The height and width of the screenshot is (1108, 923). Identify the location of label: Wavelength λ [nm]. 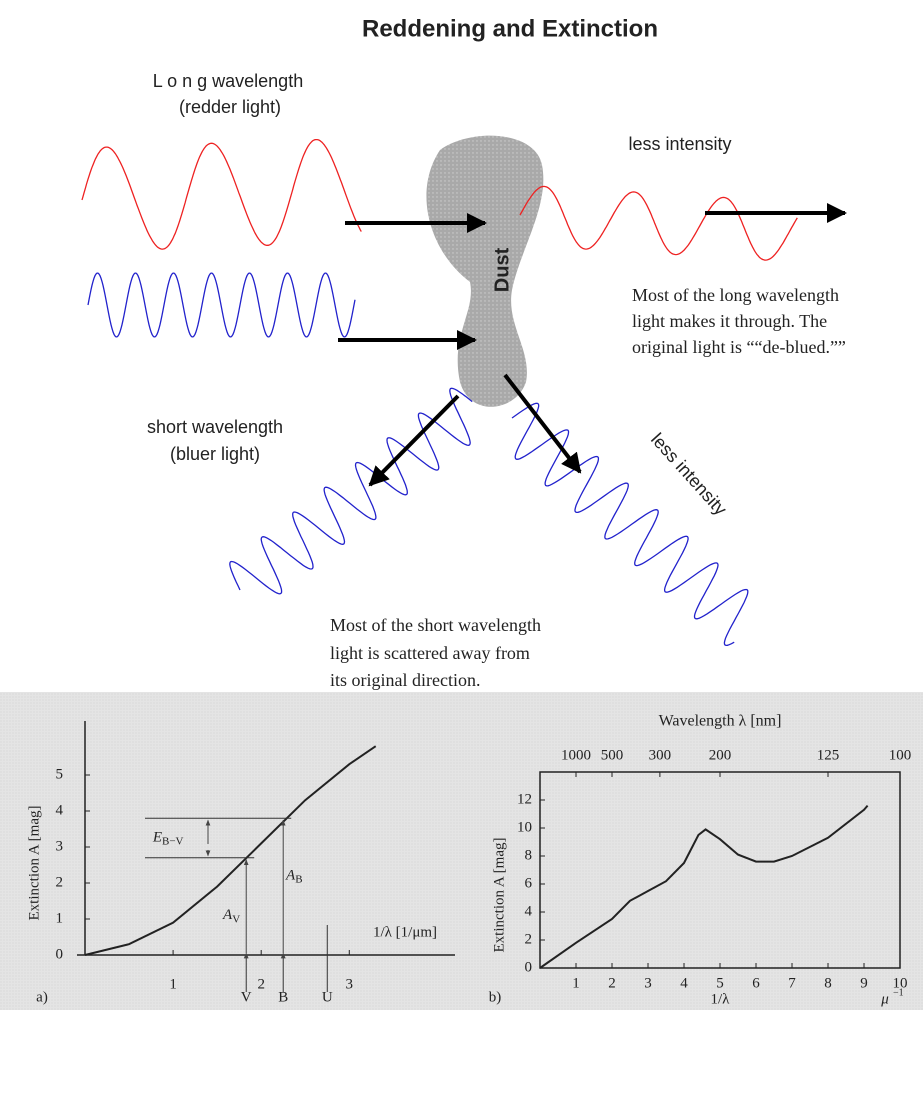
(720, 721).